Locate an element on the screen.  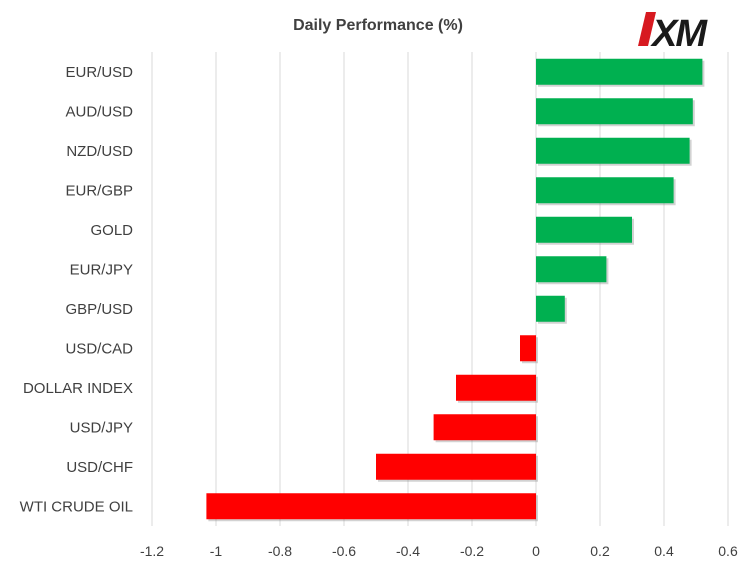
chart-title: Daily Performance (%) is located at coordinates (378, 25).